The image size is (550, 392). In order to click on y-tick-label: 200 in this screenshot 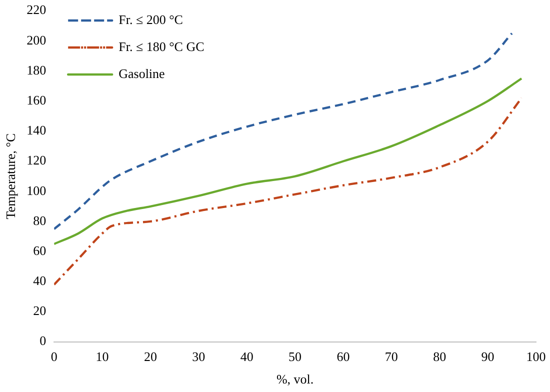, I will do `click(36, 40)`.